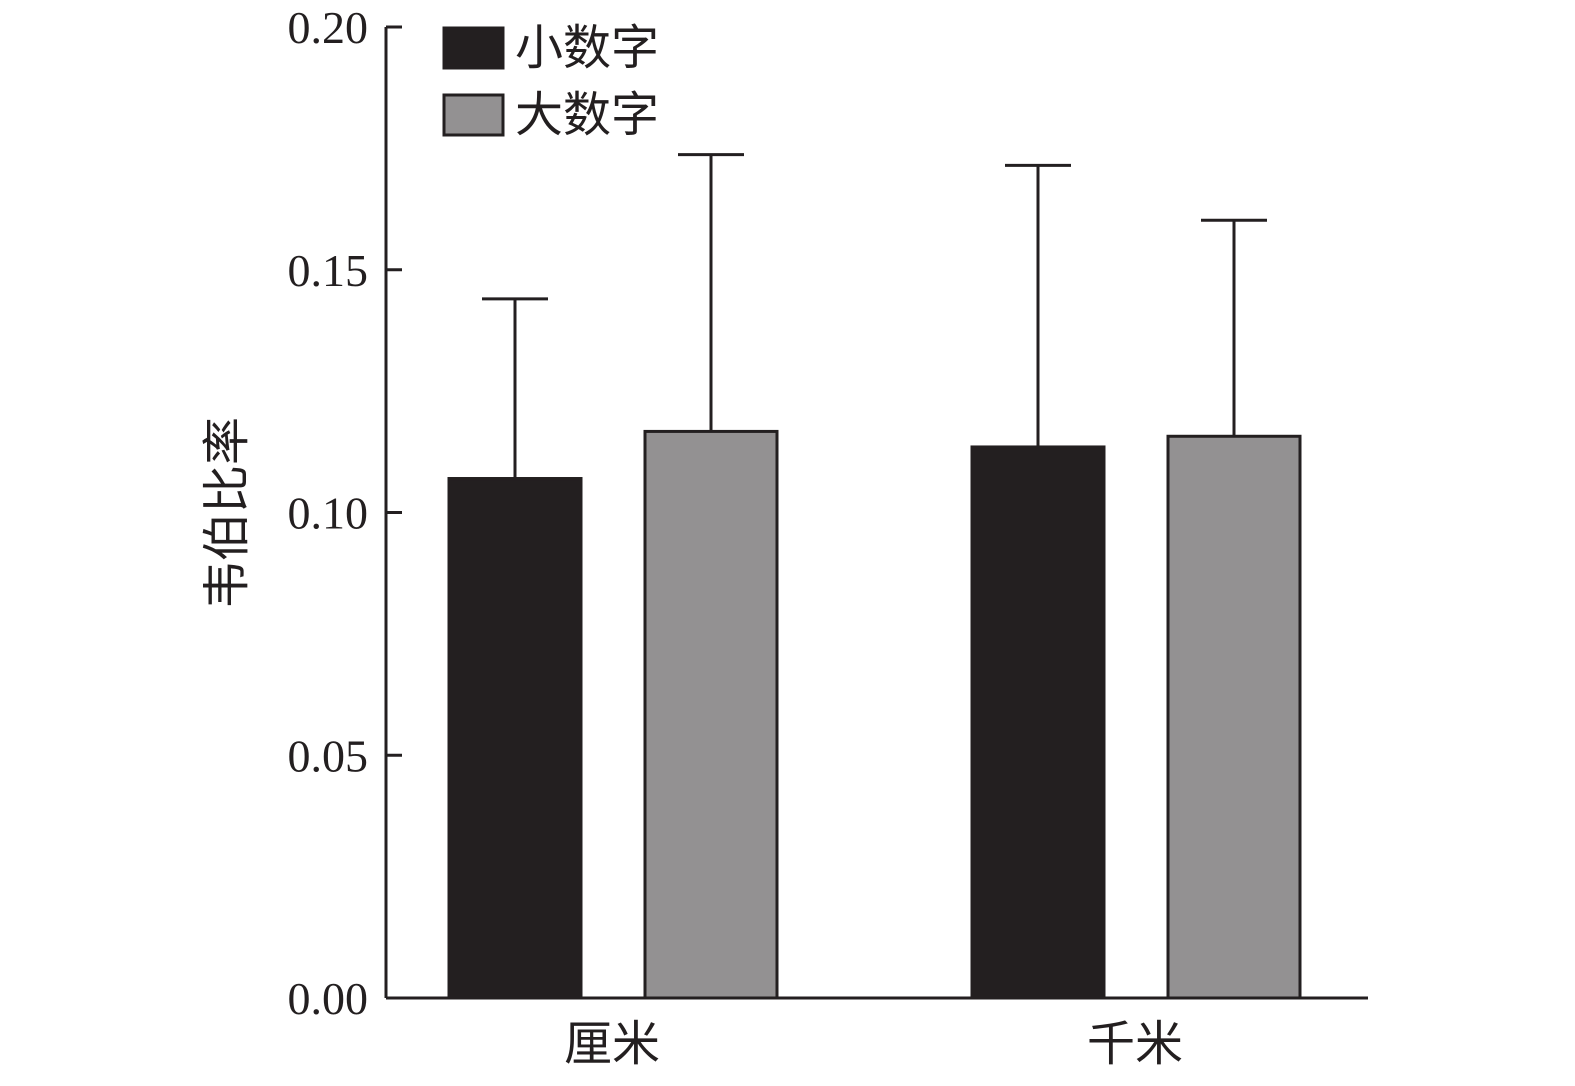 The width and height of the screenshot is (1575, 1086). I want to click on y-tick-label: 0.15, so click(328, 270).